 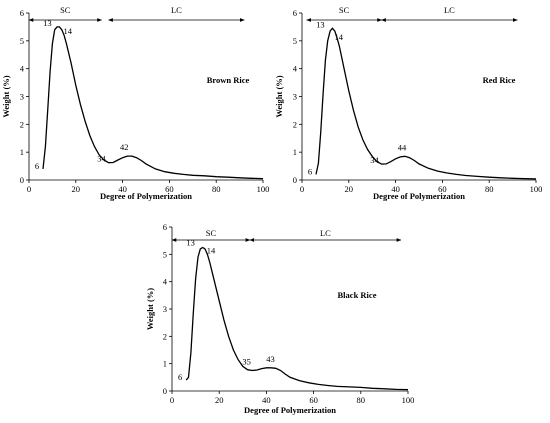 What do you see at coordinates (295, 69) in the screenshot?
I see `red-rice-y-tick-label: 4` at bounding box center [295, 69].